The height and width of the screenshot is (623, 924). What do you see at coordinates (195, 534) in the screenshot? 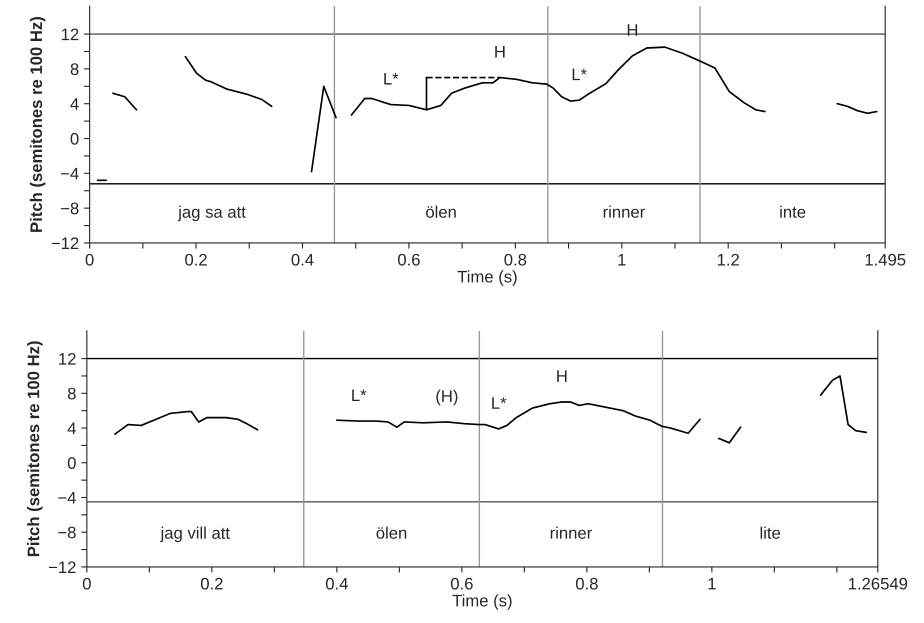
I see `annotation: jag vill att` at bounding box center [195, 534].